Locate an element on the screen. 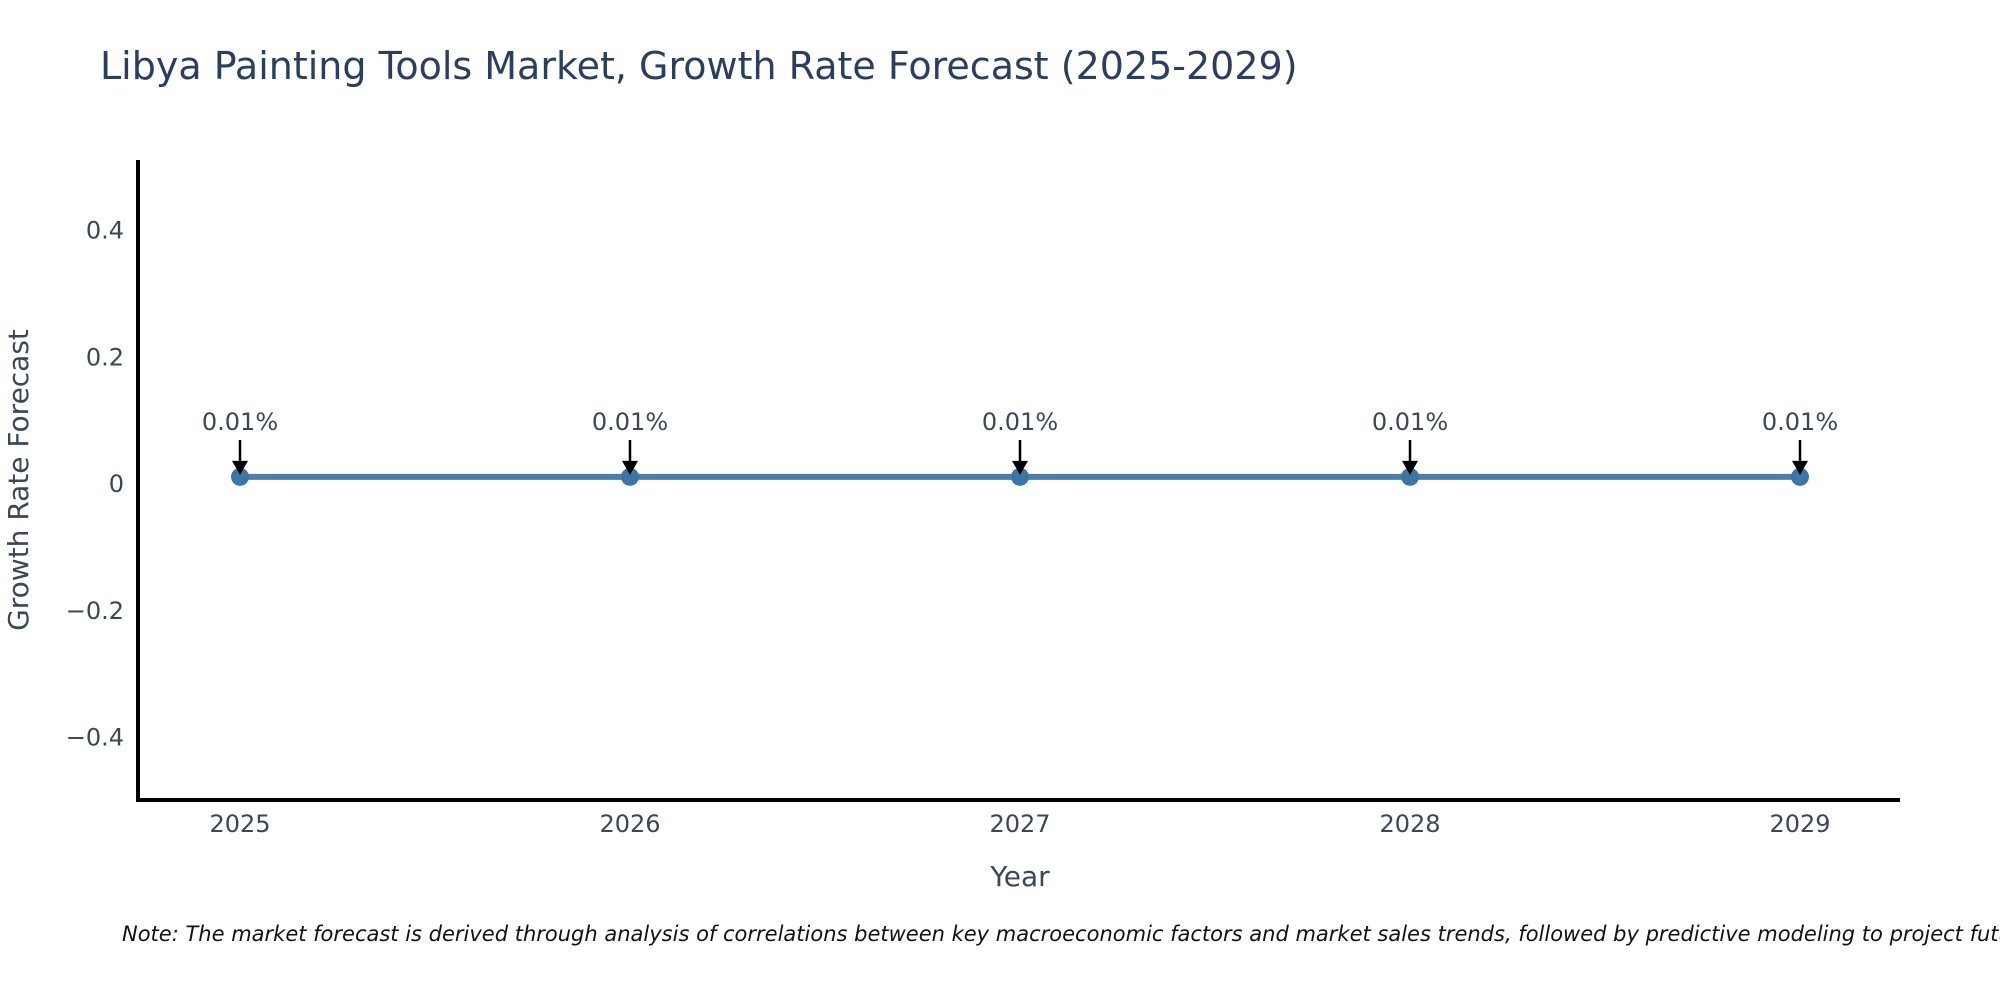  x-tick-label: 2026 is located at coordinates (629, 824).